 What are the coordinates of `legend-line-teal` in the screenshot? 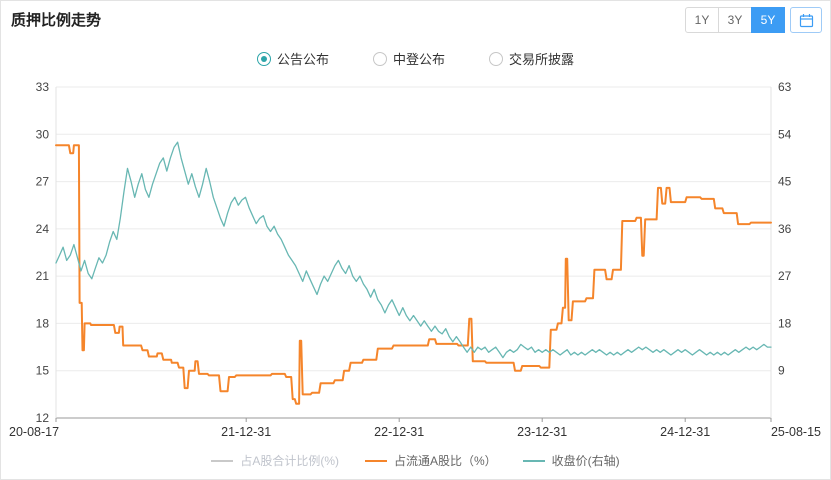 It's located at (533, 460).